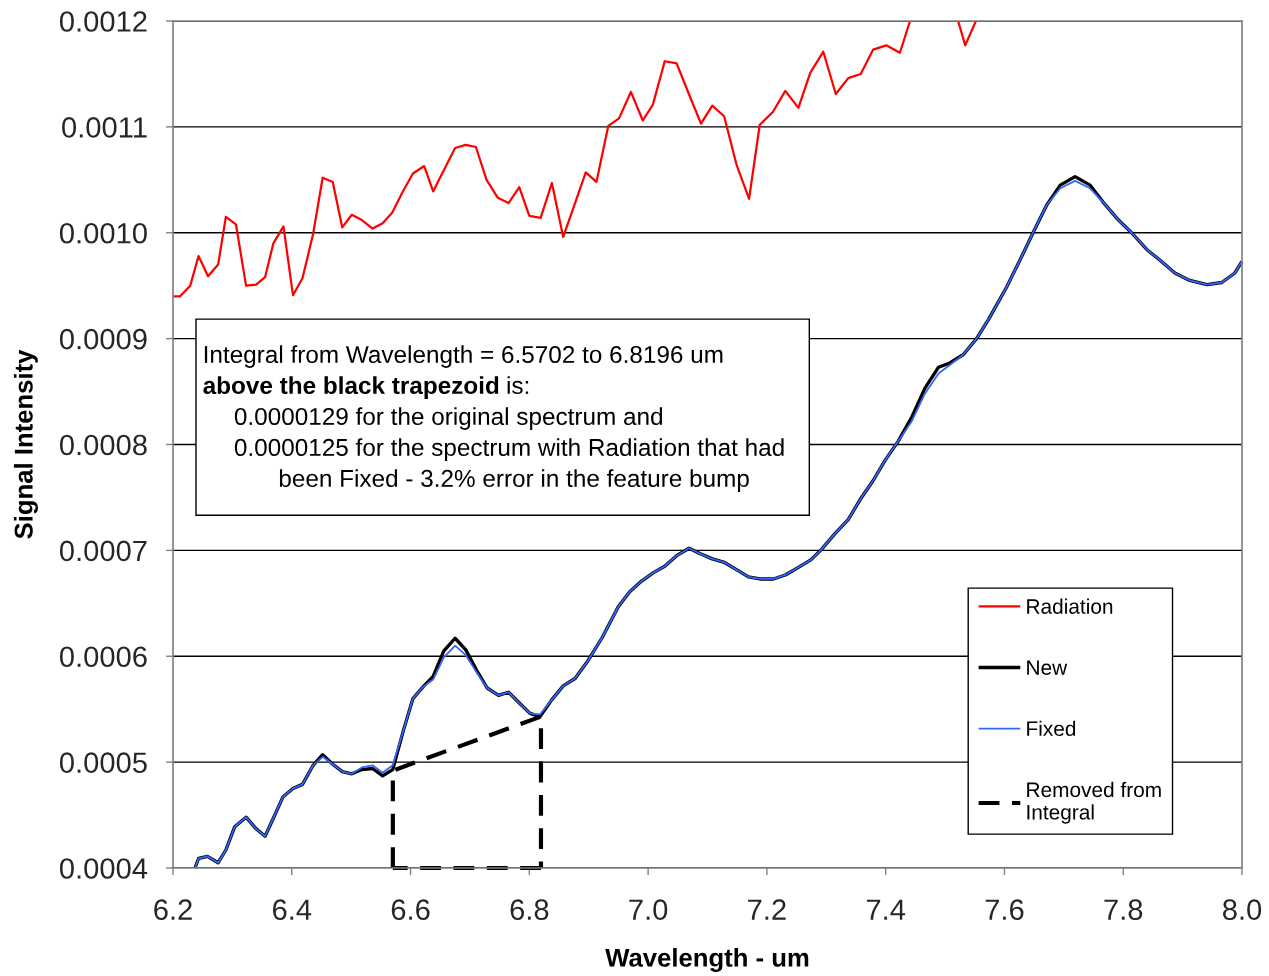 The height and width of the screenshot is (976, 1269). What do you see at coordinates (104, 127) in the screenshot?
I see `y-tick-label: 0.0011` at bounding box center [104, 127].